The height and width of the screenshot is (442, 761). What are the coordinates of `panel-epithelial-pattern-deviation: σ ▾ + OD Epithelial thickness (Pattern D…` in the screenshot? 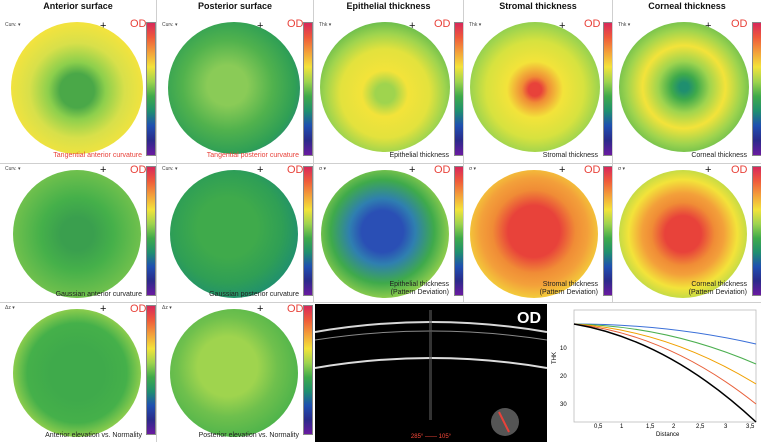 It's located at (388, 233).